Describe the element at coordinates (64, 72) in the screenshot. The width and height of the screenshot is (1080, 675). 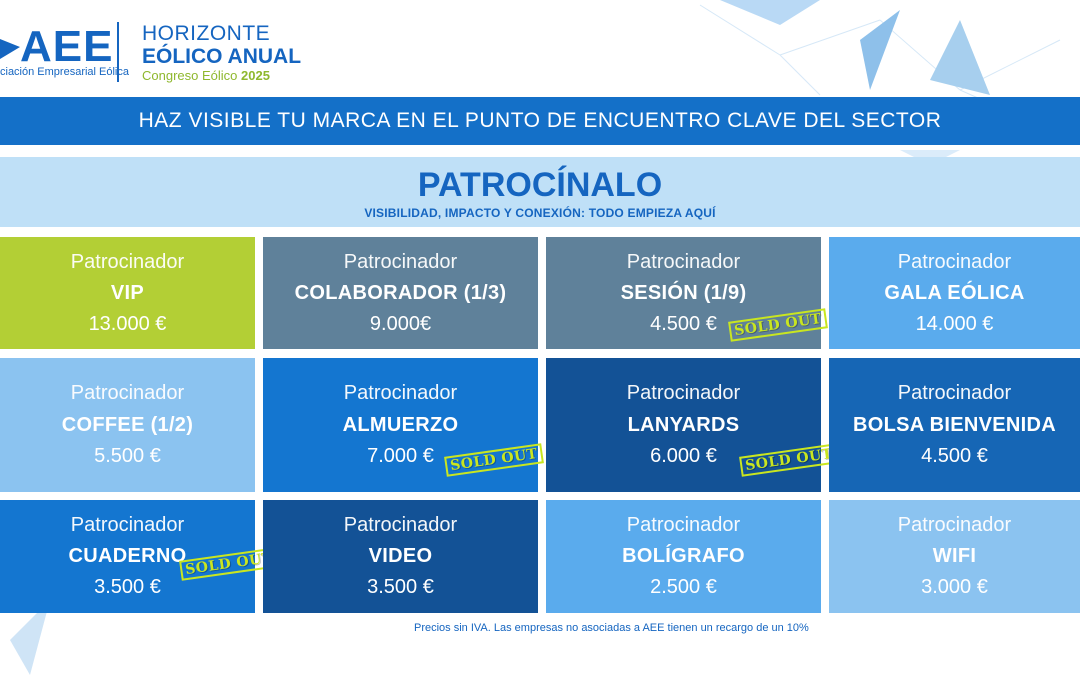
I see `logo-subtitle: ciación Empresarial Eólica` at that location.